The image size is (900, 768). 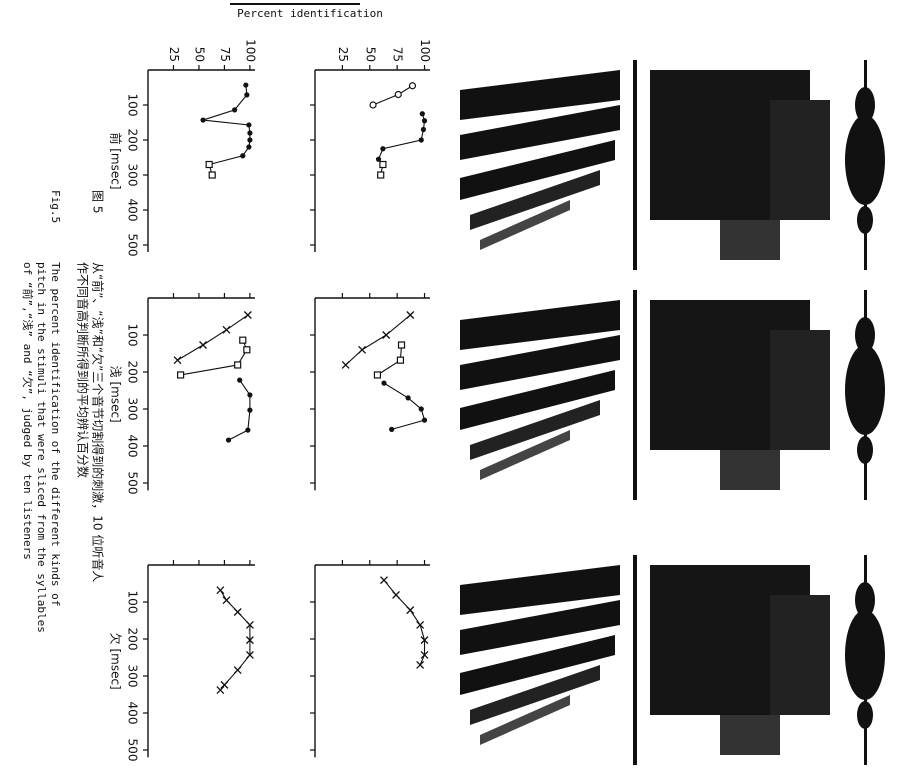 I want to click on x-axis-label: 浅 [msec], so click(x=116, y=394).